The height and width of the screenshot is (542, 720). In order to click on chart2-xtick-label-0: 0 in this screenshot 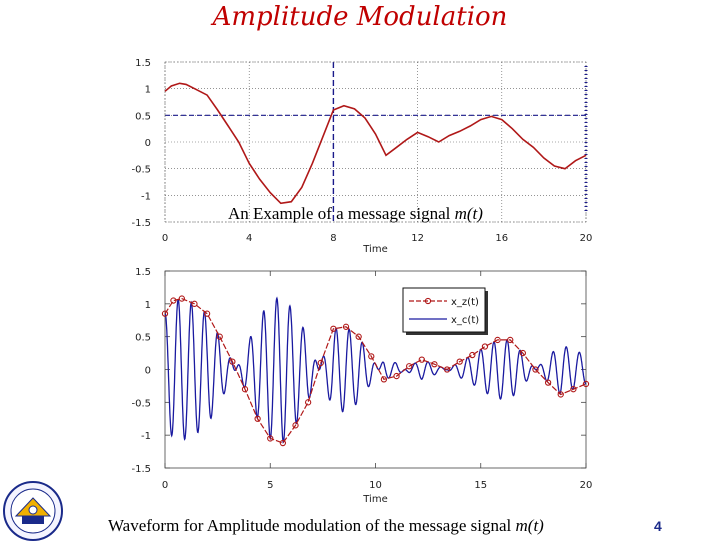, I will do `click(165, 485)`.